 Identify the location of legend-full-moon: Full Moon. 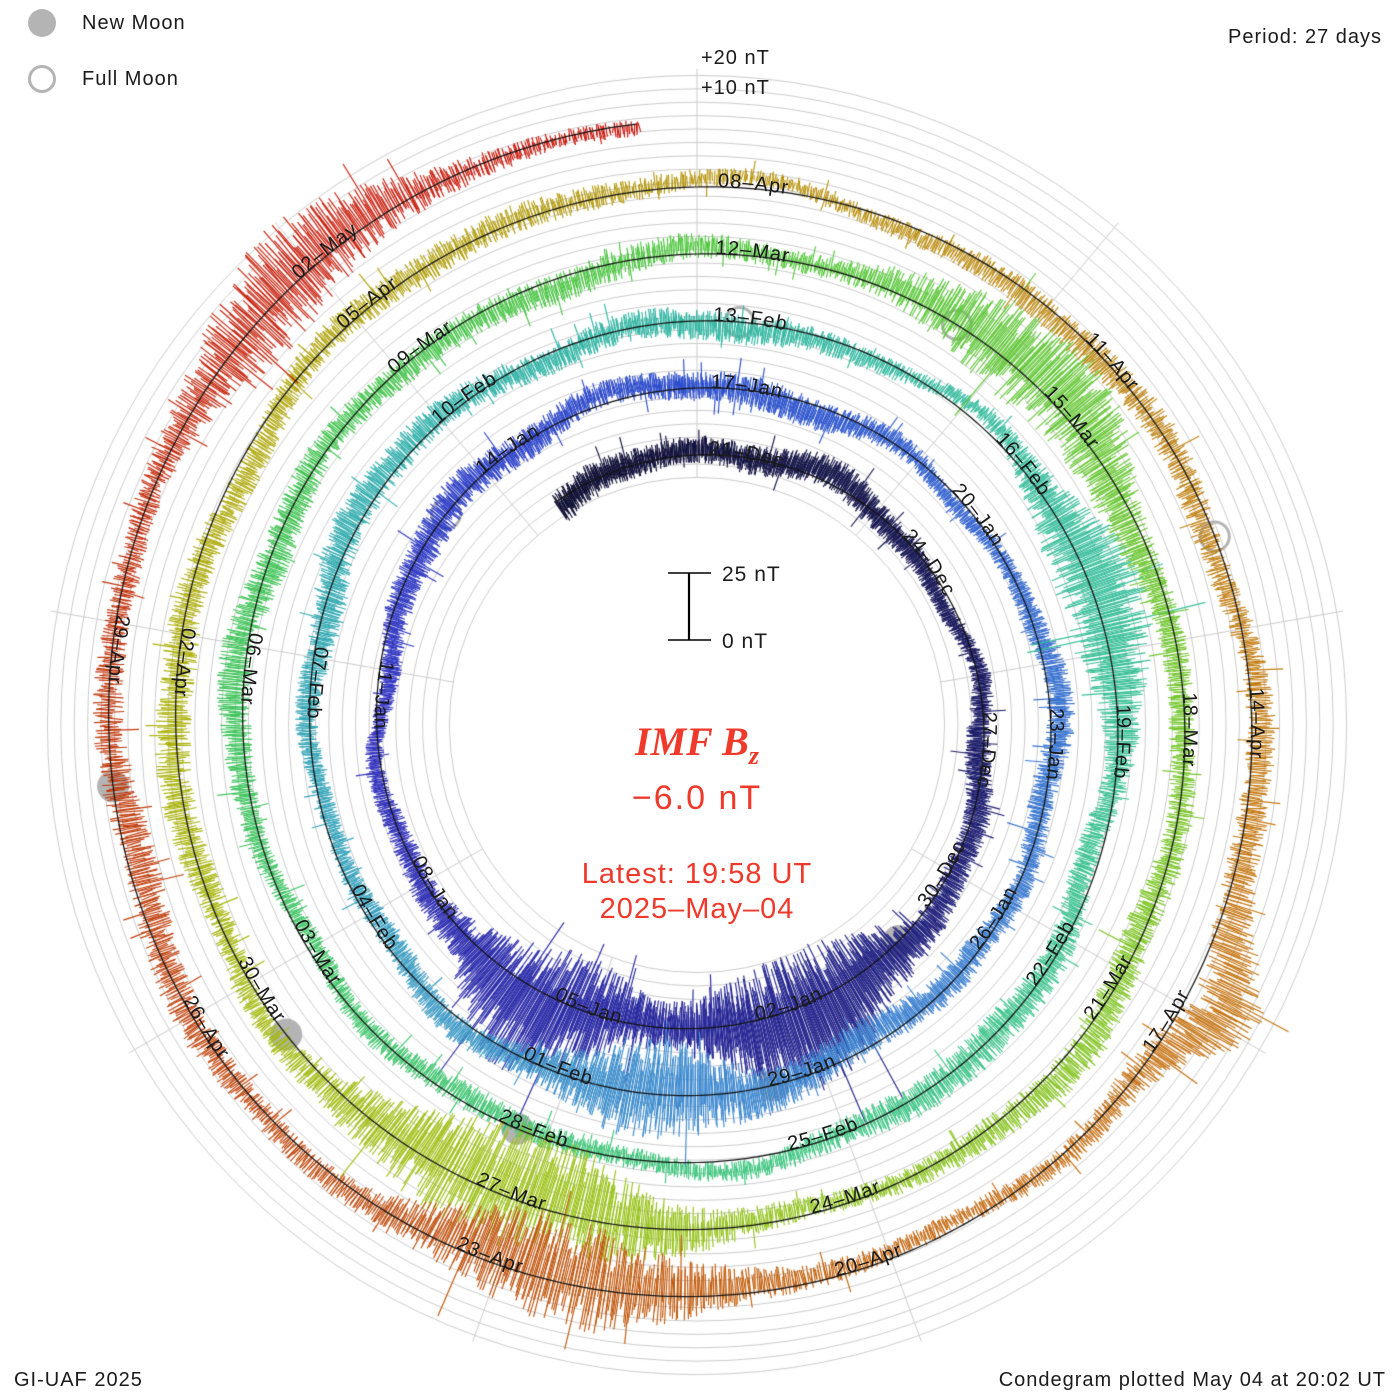
(107, 79).